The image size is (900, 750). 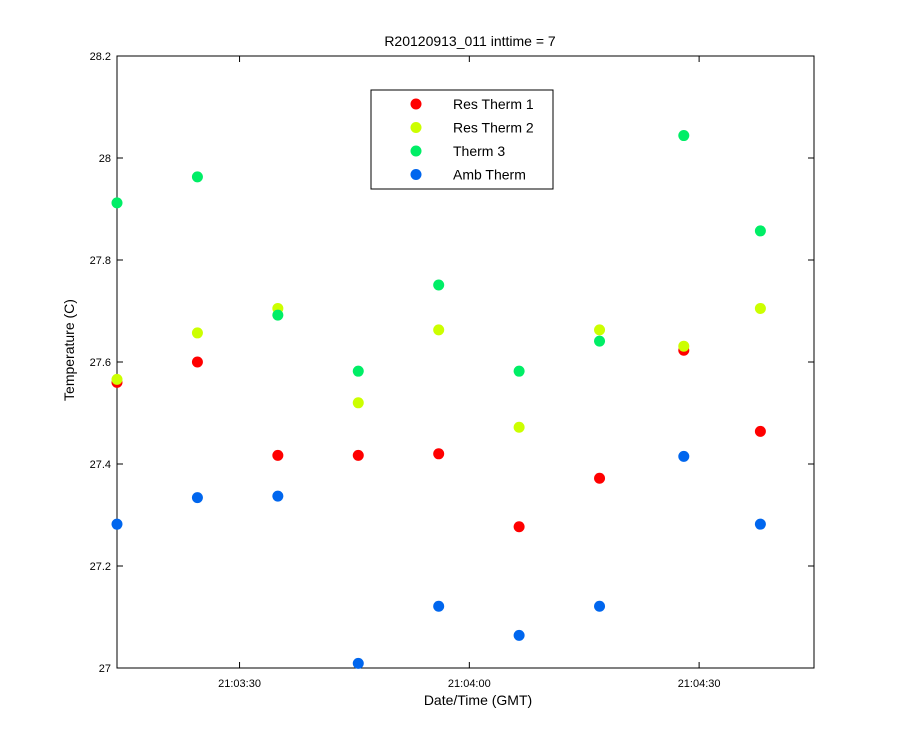 I want to click on legend: Res Therm 1 Res Therm 2 Therm 3 Amb Therm, so click(x=462, y=139).